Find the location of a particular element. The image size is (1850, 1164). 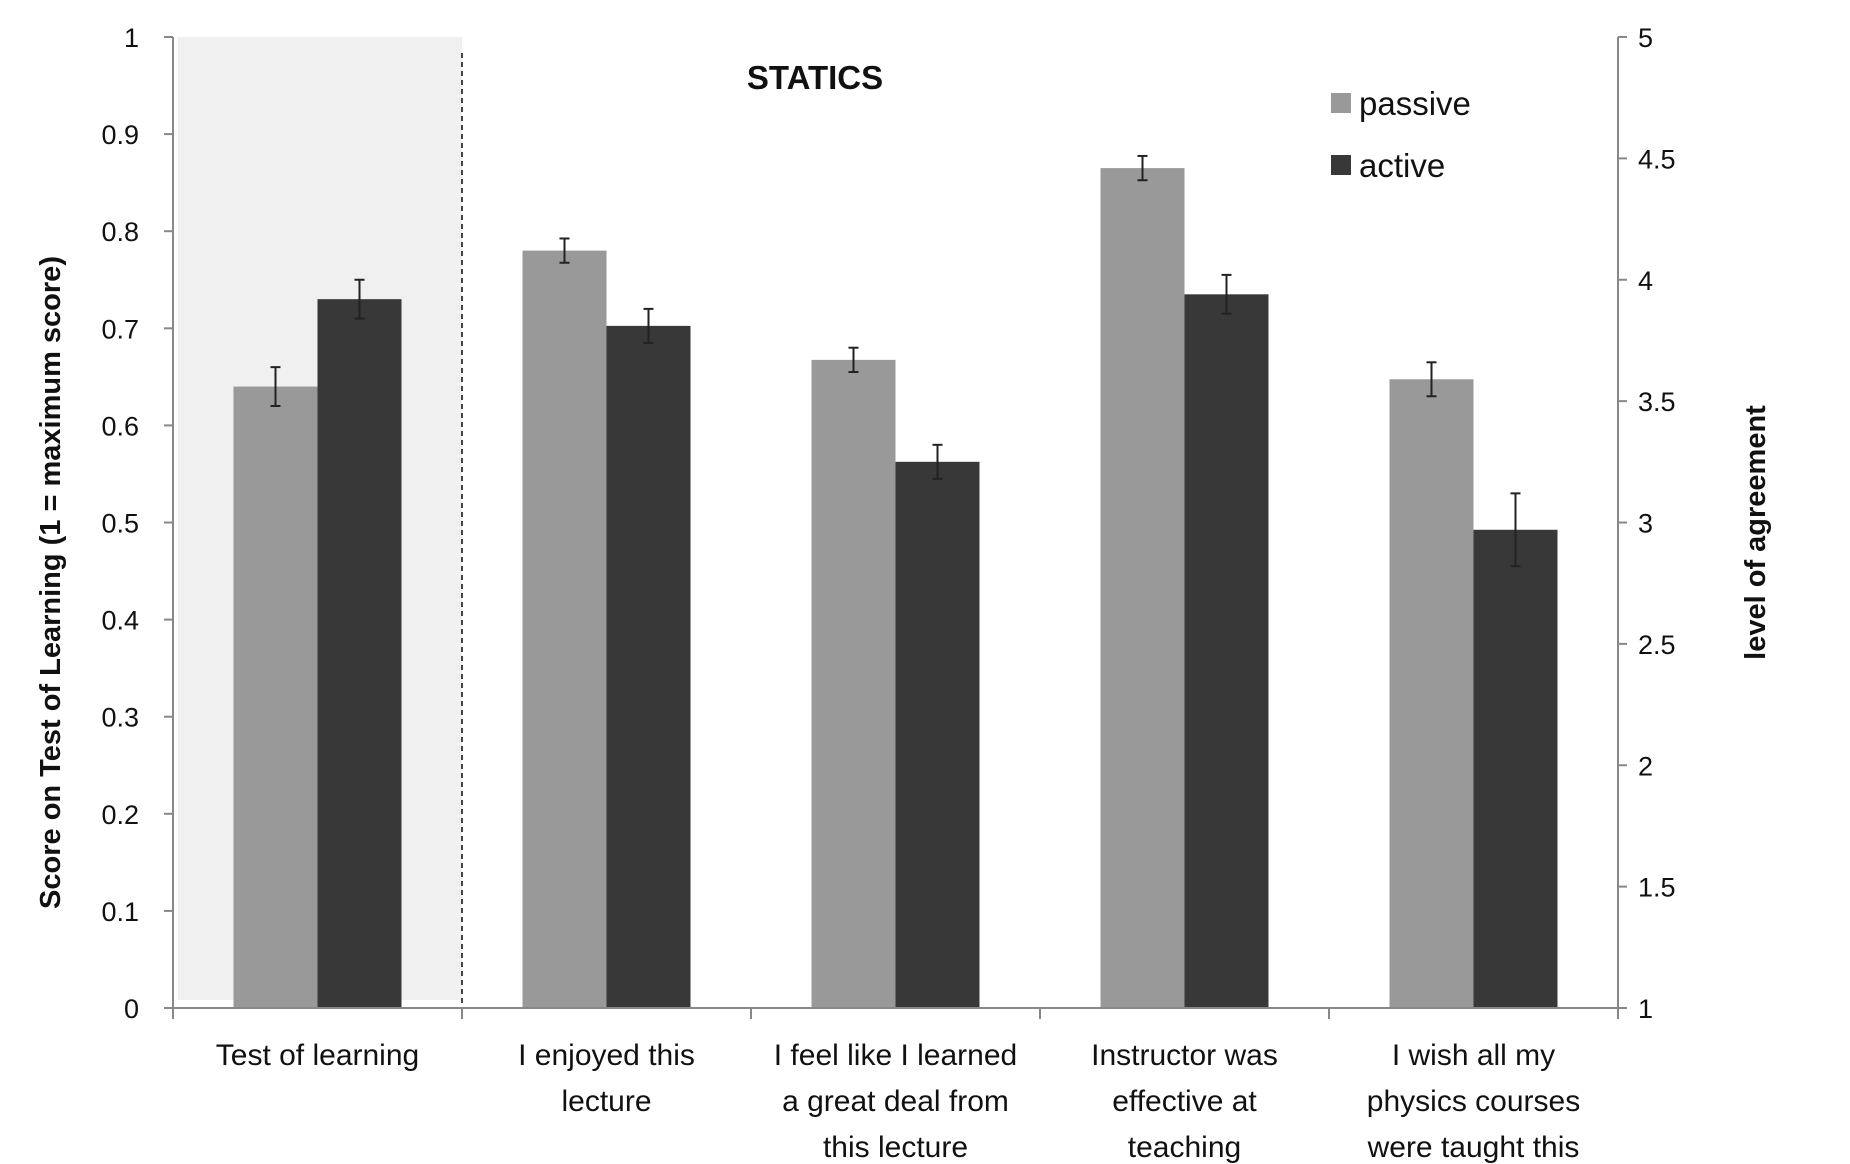

category-label-line: I wish all my is located at coordinates (1473, 1055).